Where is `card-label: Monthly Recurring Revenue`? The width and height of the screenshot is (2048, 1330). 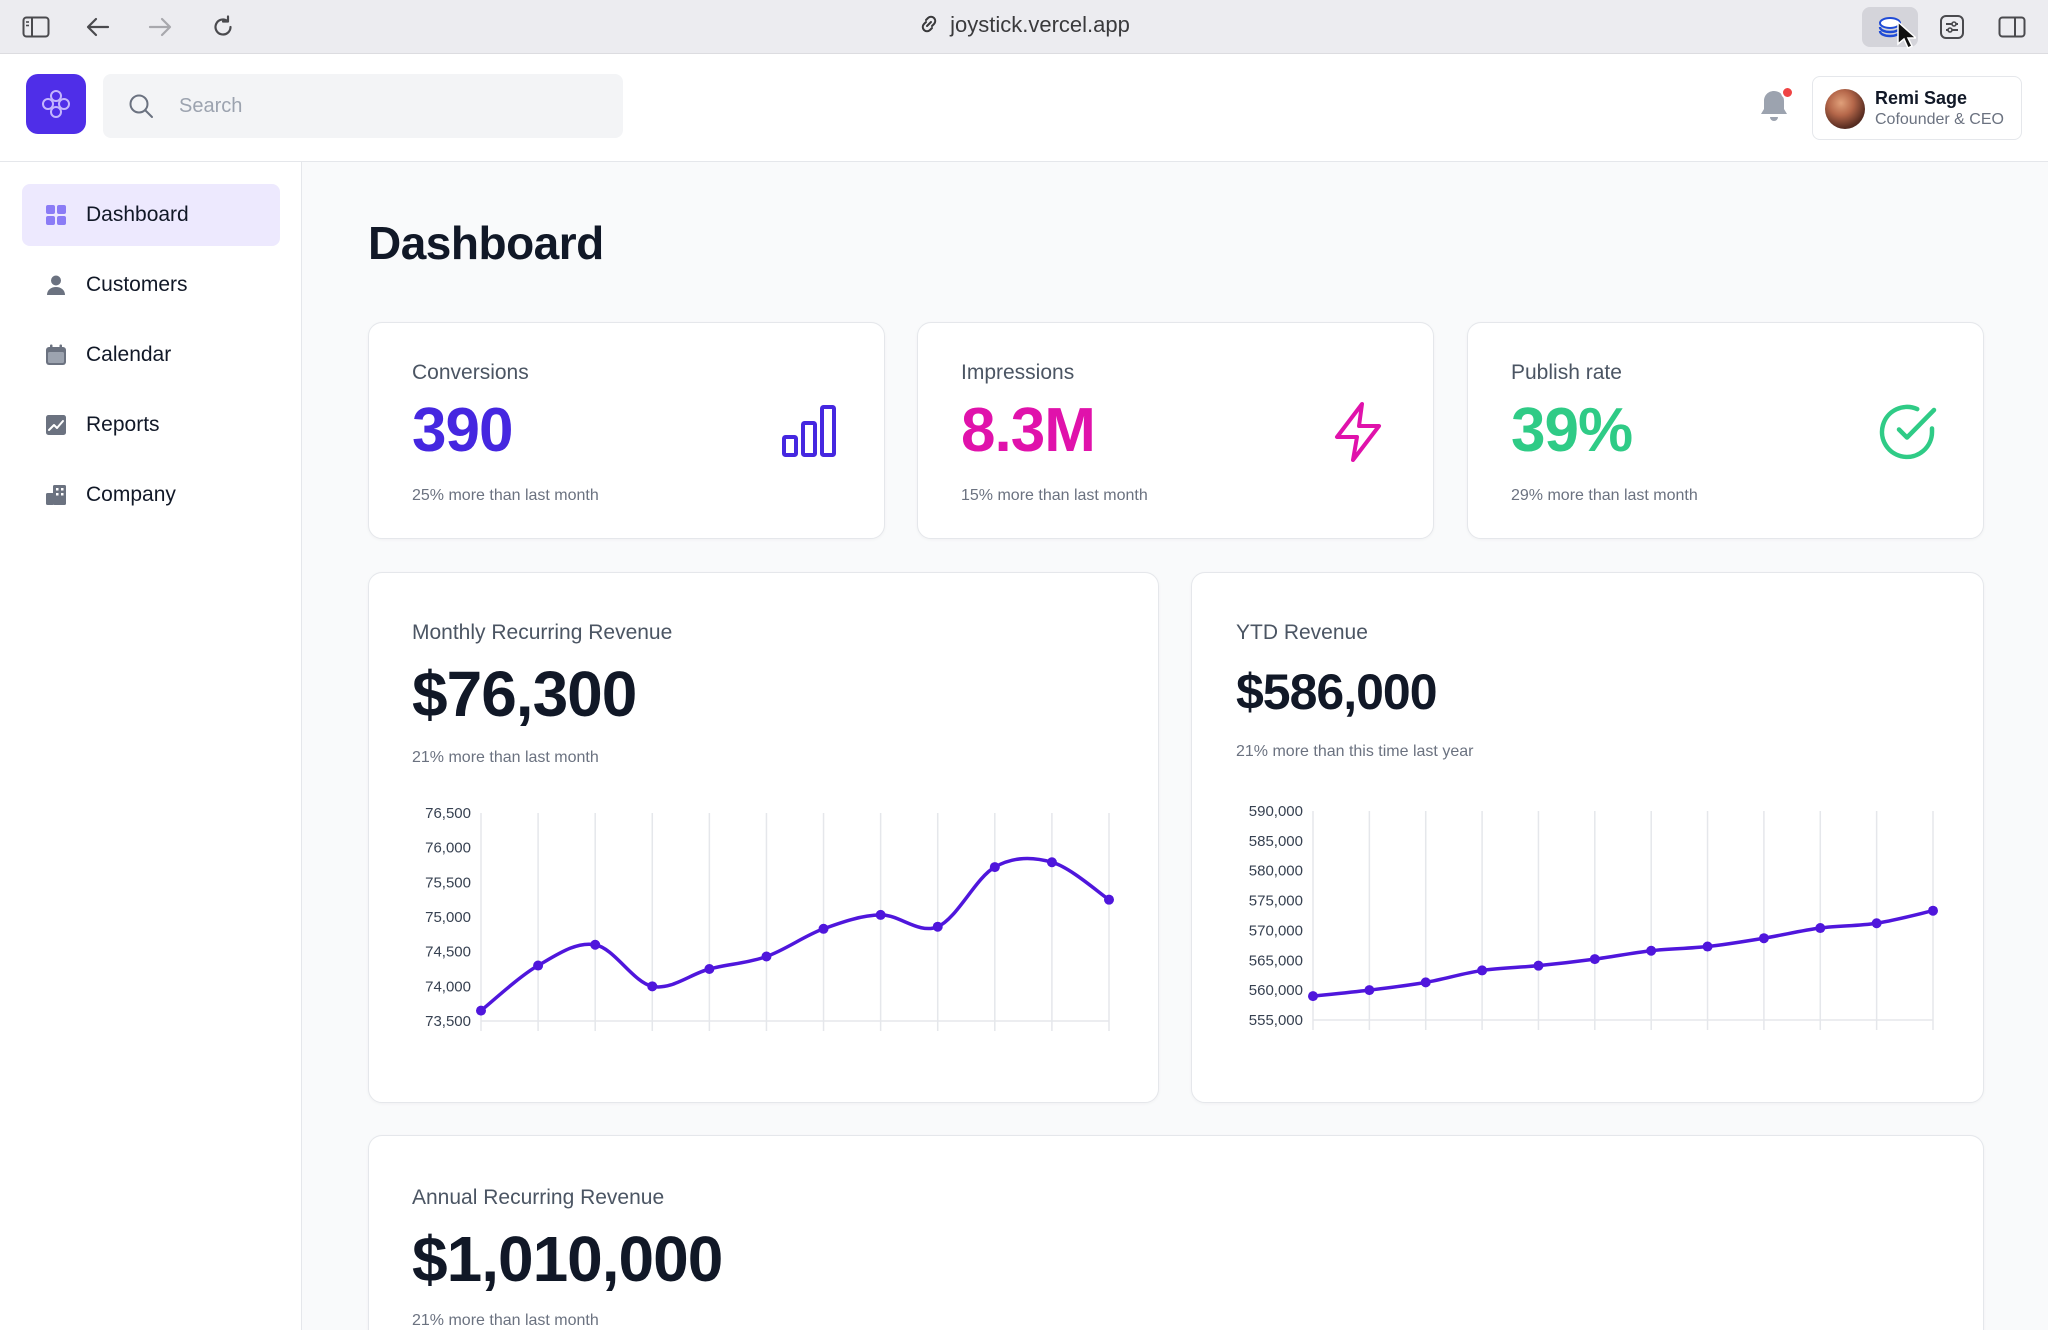 card-label: Monthly Recurring Revenue is located at coordinates (542, 632).